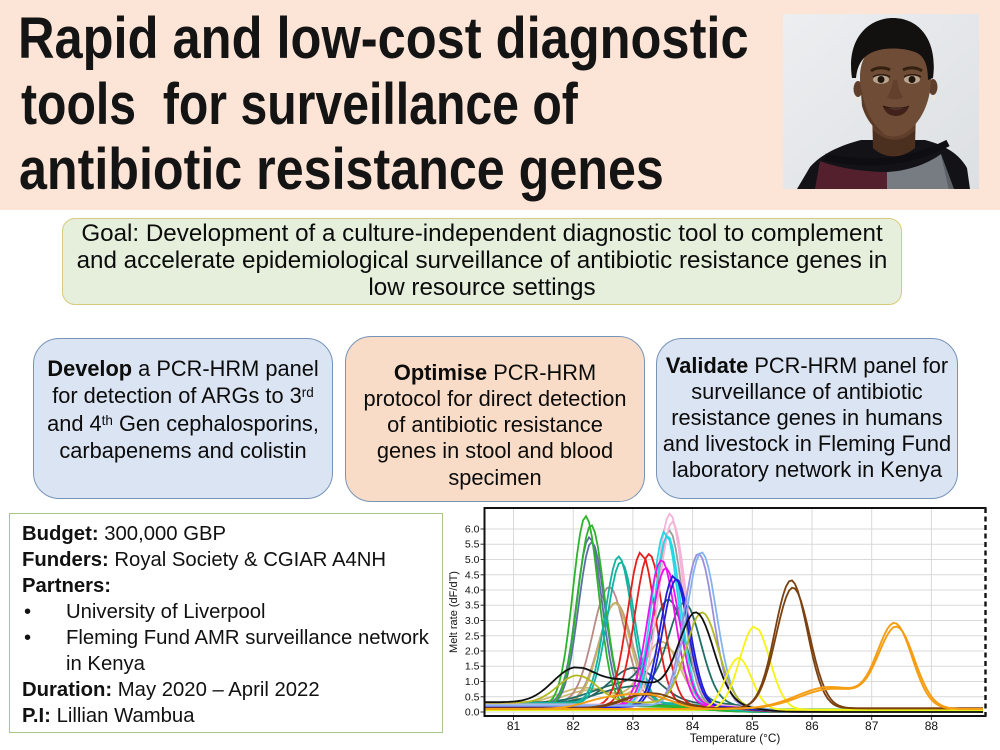 This screenshot has height=750, width=1000. What do you see at coordinates (872, 726) in the screenshot?
I see `svg-text: 87` at bounding box center [872, 726].